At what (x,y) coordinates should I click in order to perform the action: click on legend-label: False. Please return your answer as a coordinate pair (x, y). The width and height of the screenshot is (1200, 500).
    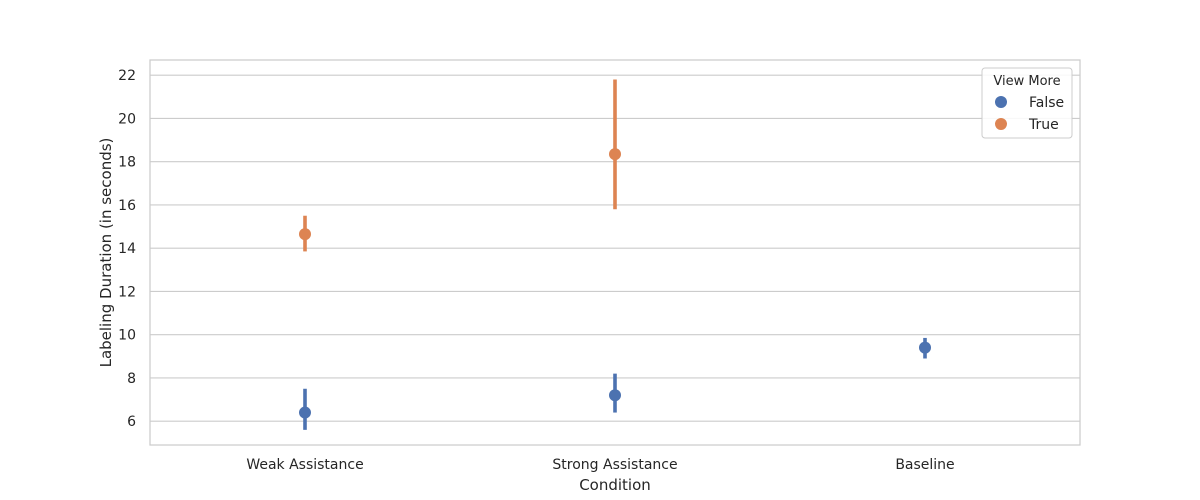
    Looking at the image, I should click on (1046, 103).